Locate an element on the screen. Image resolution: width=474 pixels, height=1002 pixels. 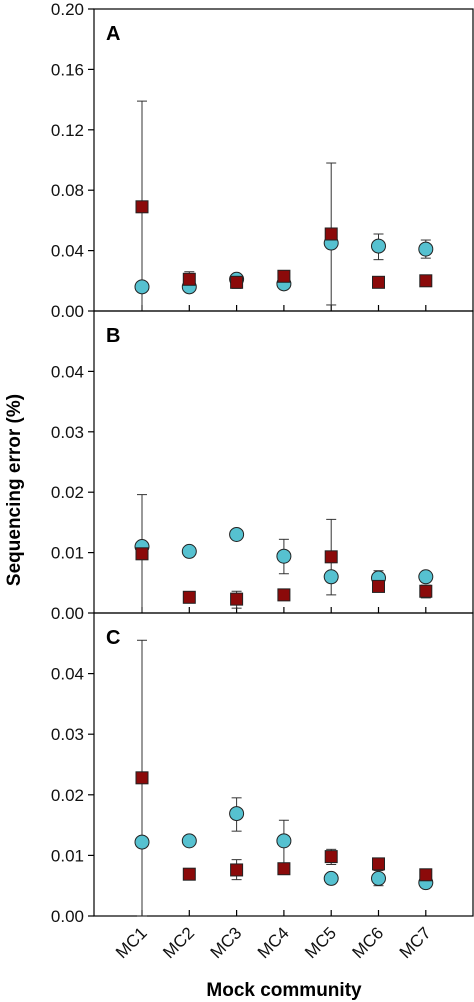
x-tick-label: MC1 is located at coordinates (131, 942).